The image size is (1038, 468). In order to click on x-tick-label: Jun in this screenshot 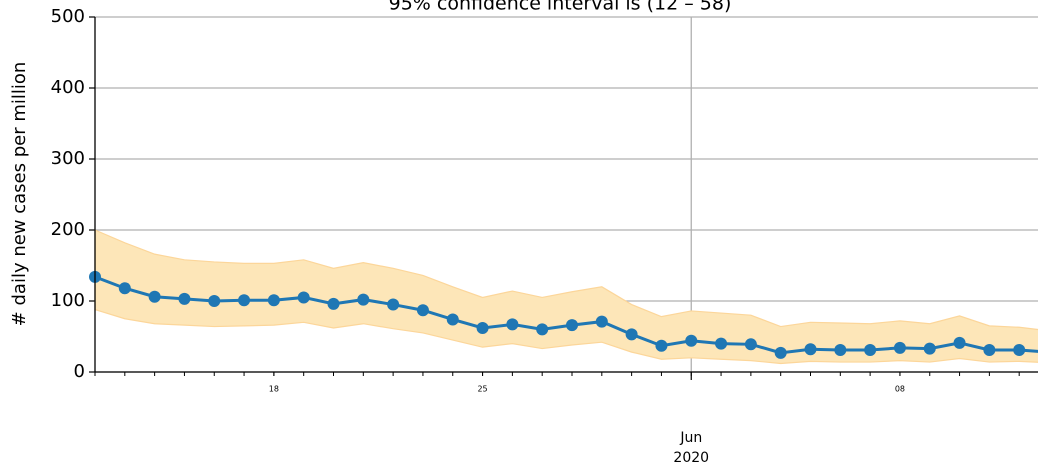, I will do `click(690, 438)`.